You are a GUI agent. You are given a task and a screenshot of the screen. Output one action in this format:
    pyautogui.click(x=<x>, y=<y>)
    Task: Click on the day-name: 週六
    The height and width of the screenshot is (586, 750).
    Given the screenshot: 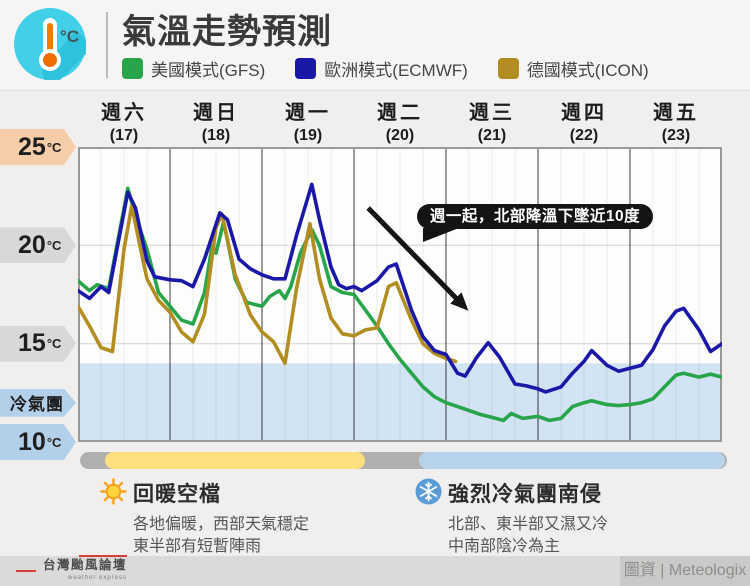 What is the action you would take?
    pyautogui.click(x=124, y=113)
    